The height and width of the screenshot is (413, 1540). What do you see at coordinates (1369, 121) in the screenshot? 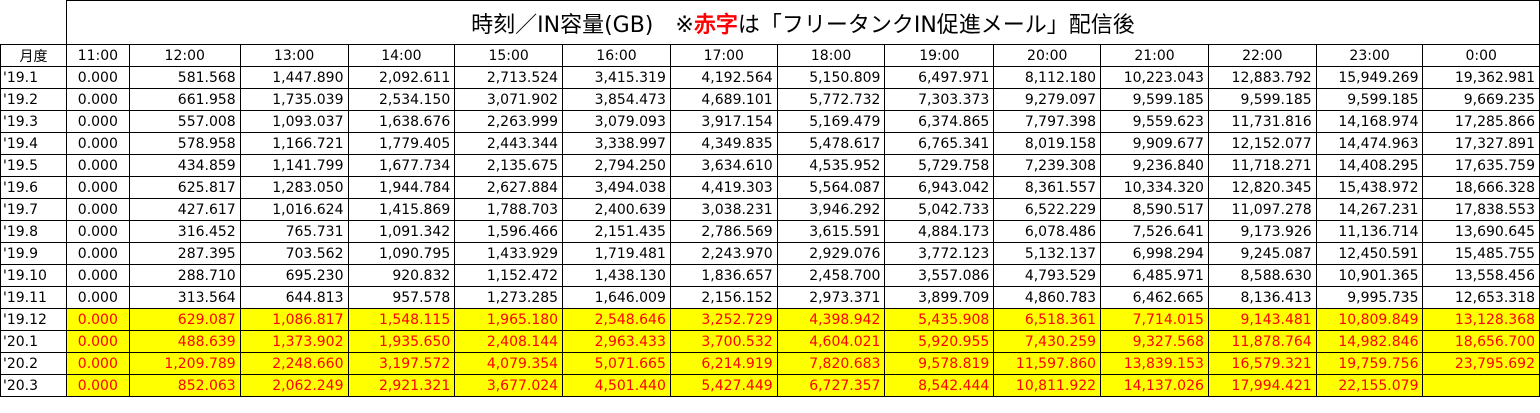
I see `value-cell: 14,168.974` at bounding box center [1369, 121].